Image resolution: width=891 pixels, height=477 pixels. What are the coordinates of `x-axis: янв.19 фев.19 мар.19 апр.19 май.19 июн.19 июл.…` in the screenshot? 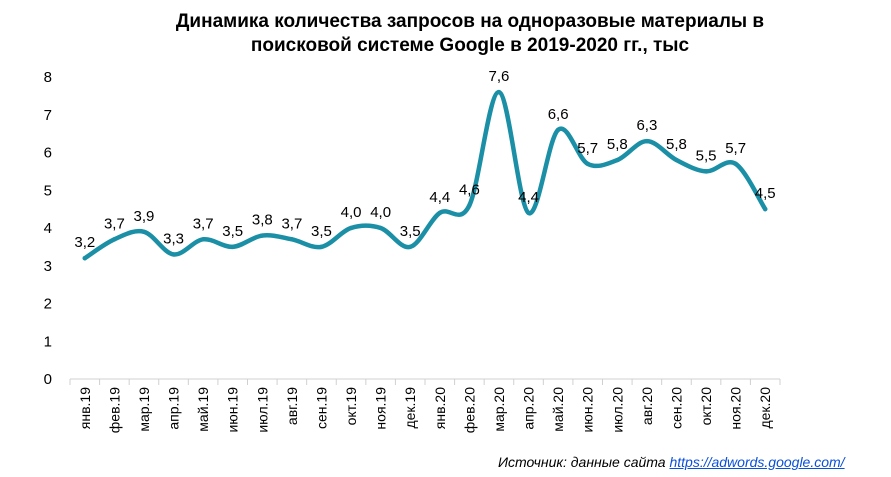 It's located at (425, 405).